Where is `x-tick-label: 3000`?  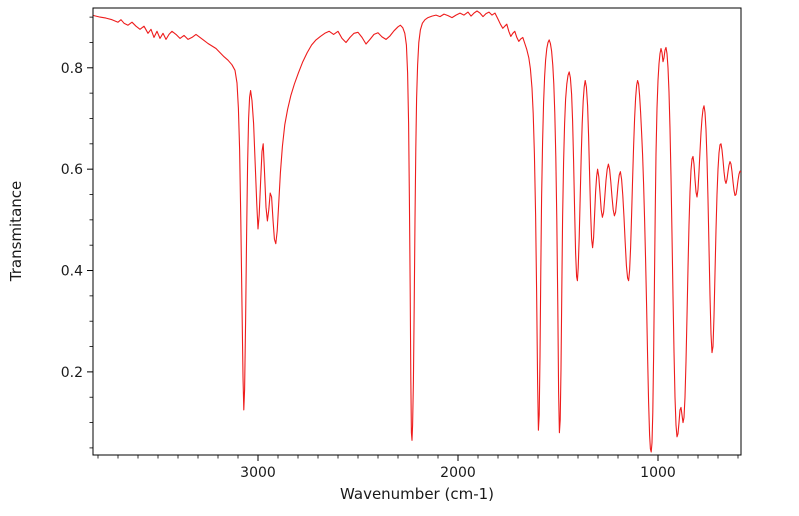
x-tick-label: 3000 is located at coordinates (258, 473).